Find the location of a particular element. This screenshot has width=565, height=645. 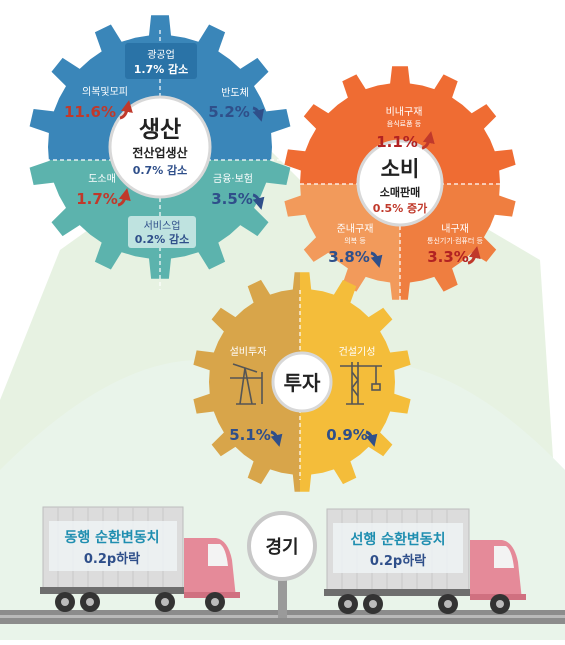

oil-pump-icon is located at coordinates (246, 384).